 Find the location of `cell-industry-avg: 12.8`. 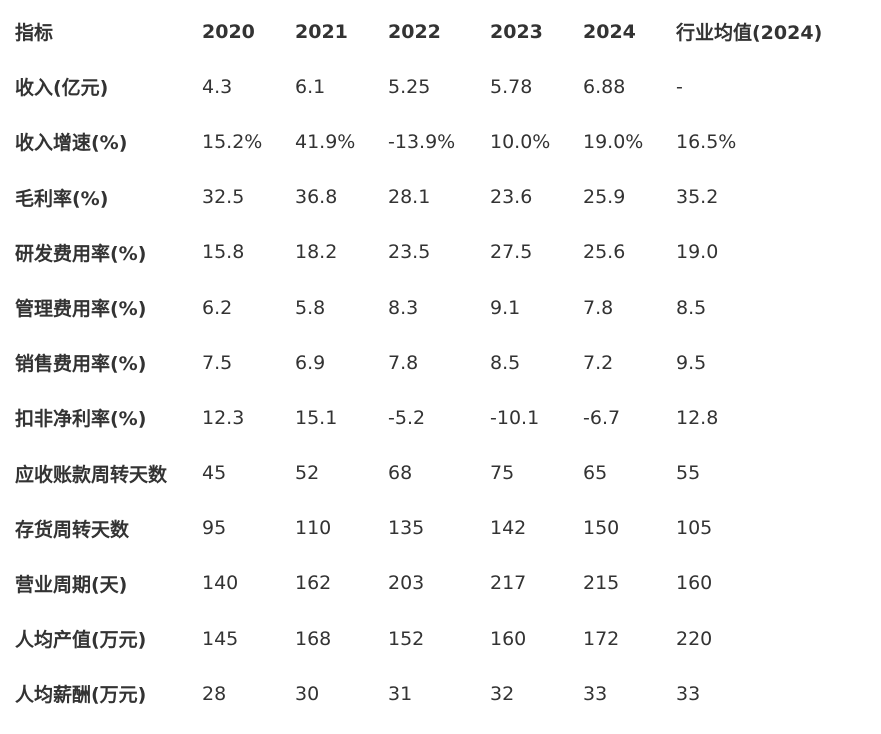

cell-industry-avg: 12.8 is located at coordinates (697, 417).